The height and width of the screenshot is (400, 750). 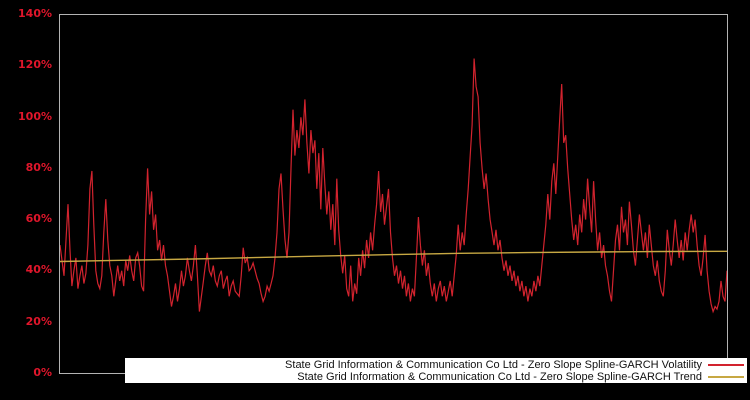 What do you see at coordinates (38, 167) in the screenshot?
I see `y-tick-label: 80%` at bounding box center [38, 167].